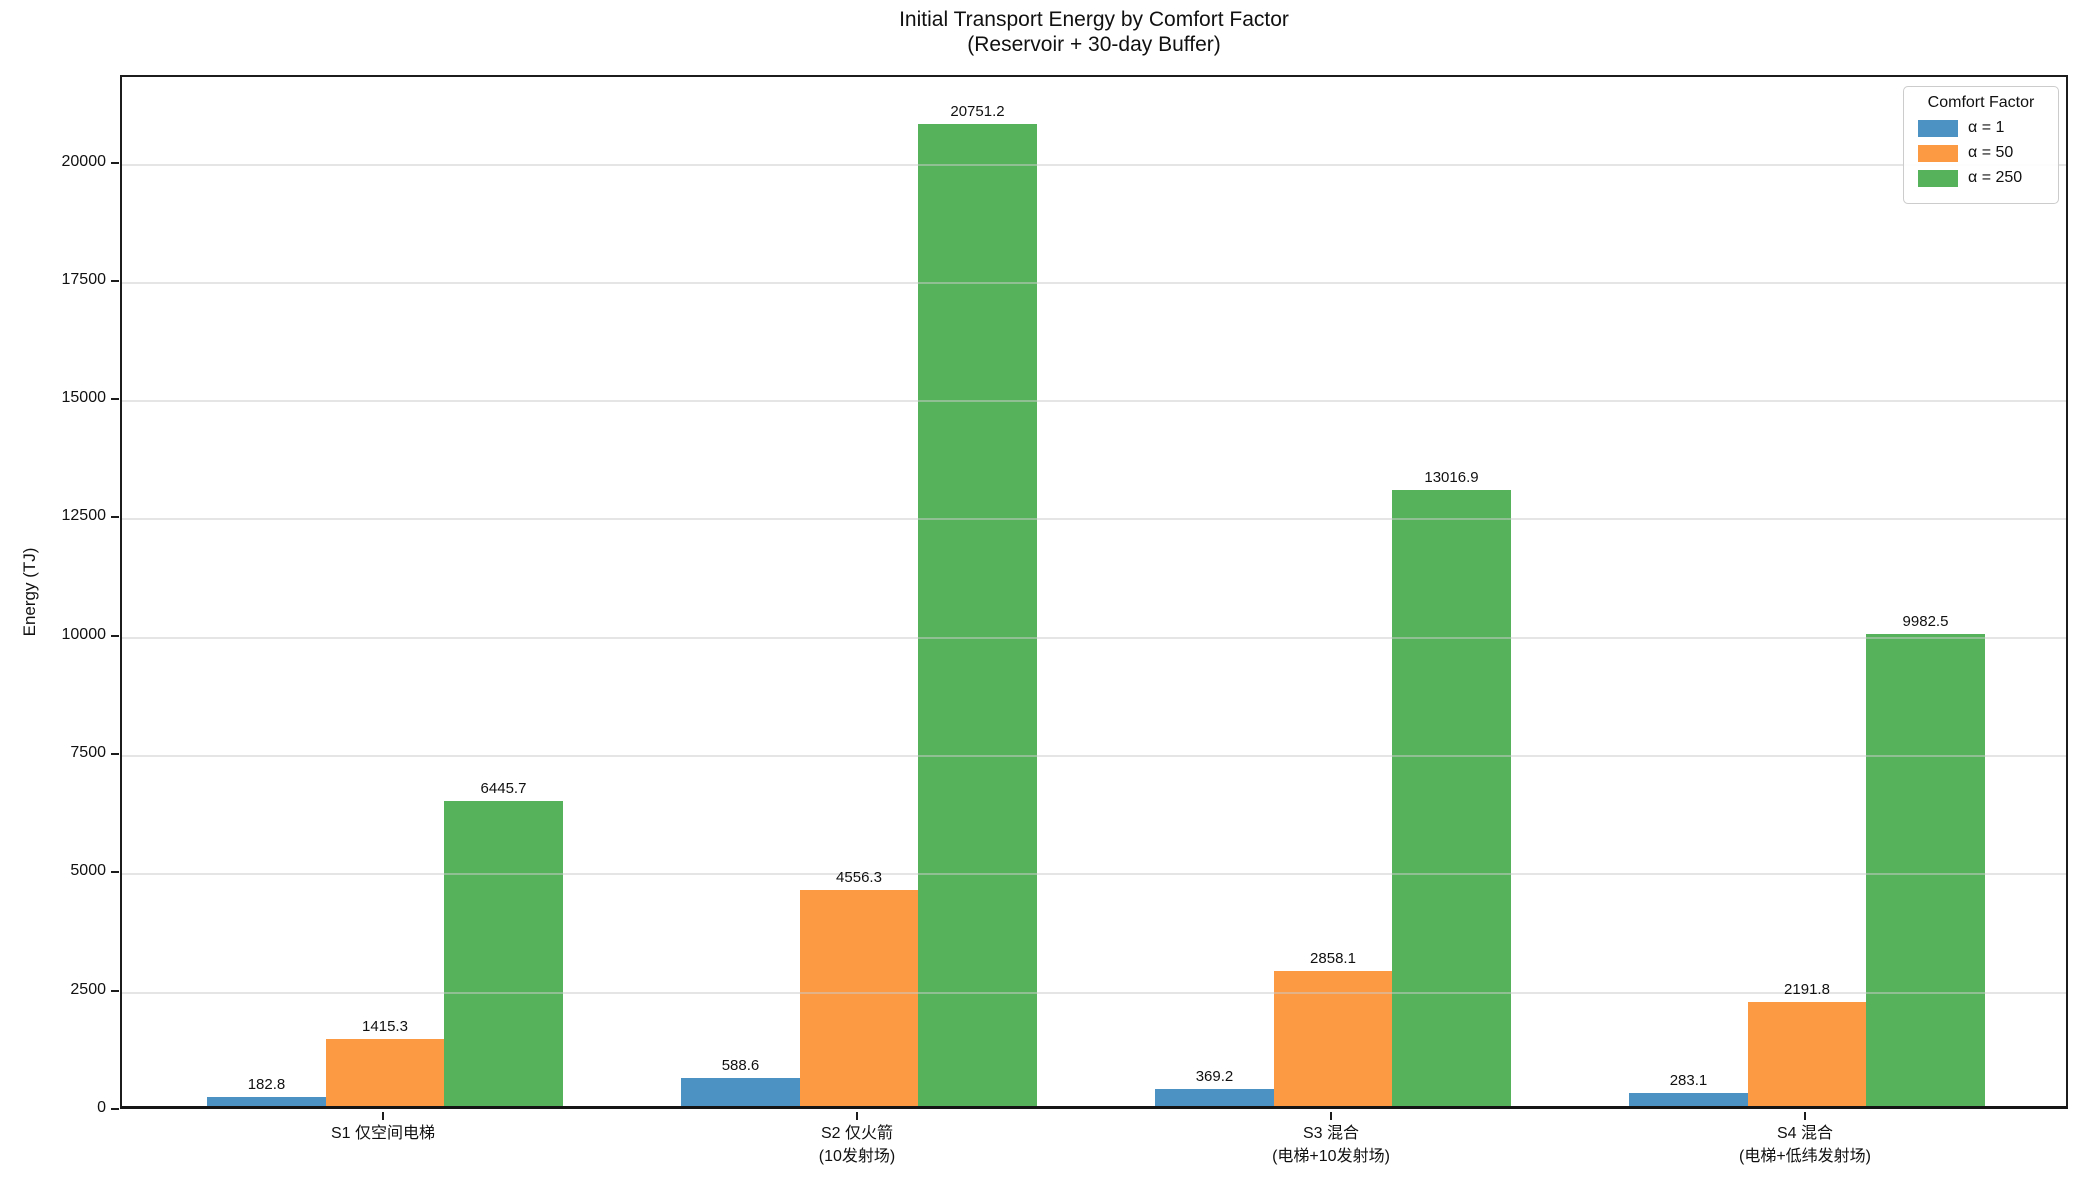  I want to click on legend-title: Comfort Factor, so click(1981, 102).